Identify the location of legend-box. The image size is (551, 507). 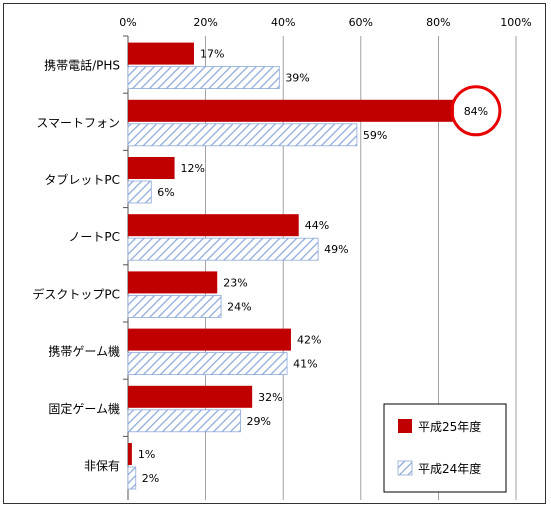
(445, 448).